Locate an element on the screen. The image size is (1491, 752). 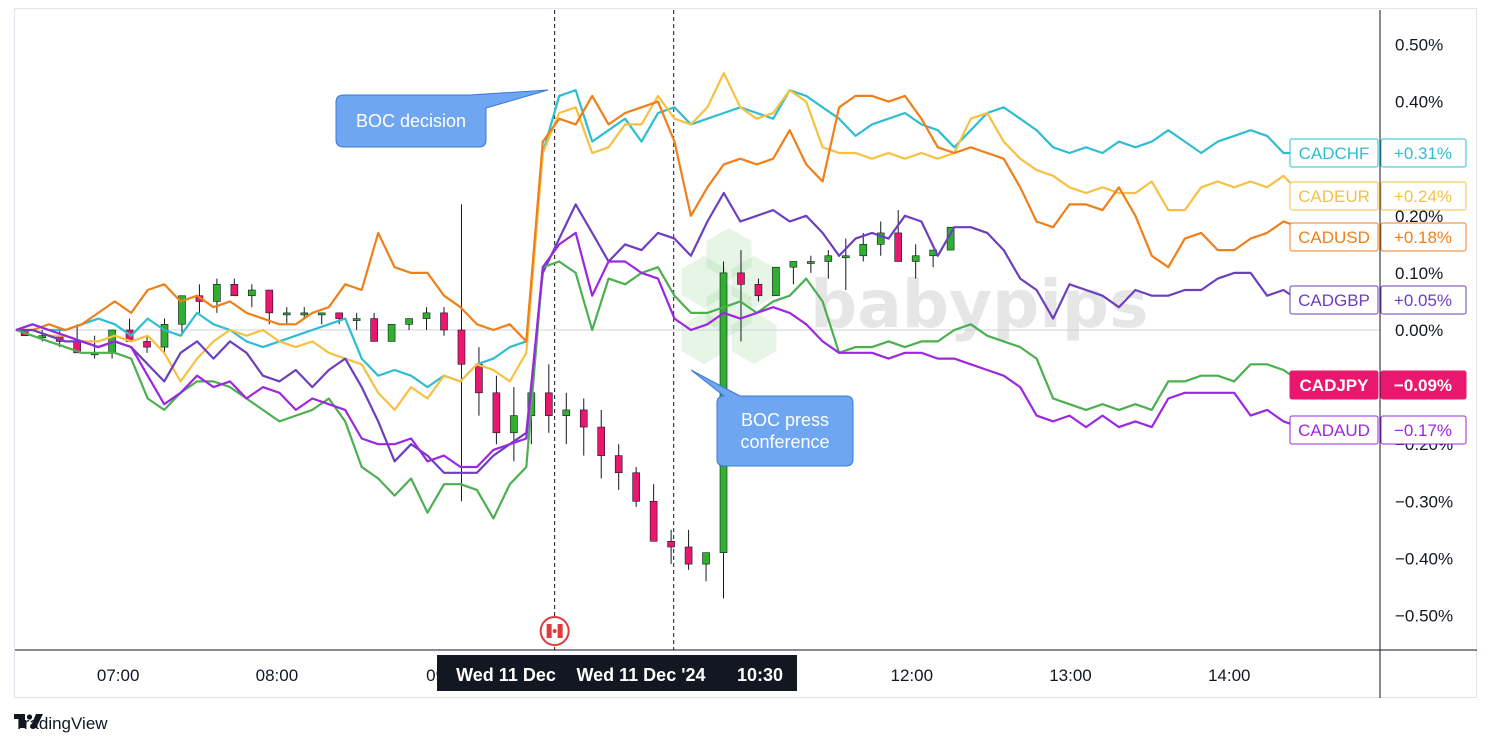
brand-footer: TradingView is located at coordinates (61, 724).